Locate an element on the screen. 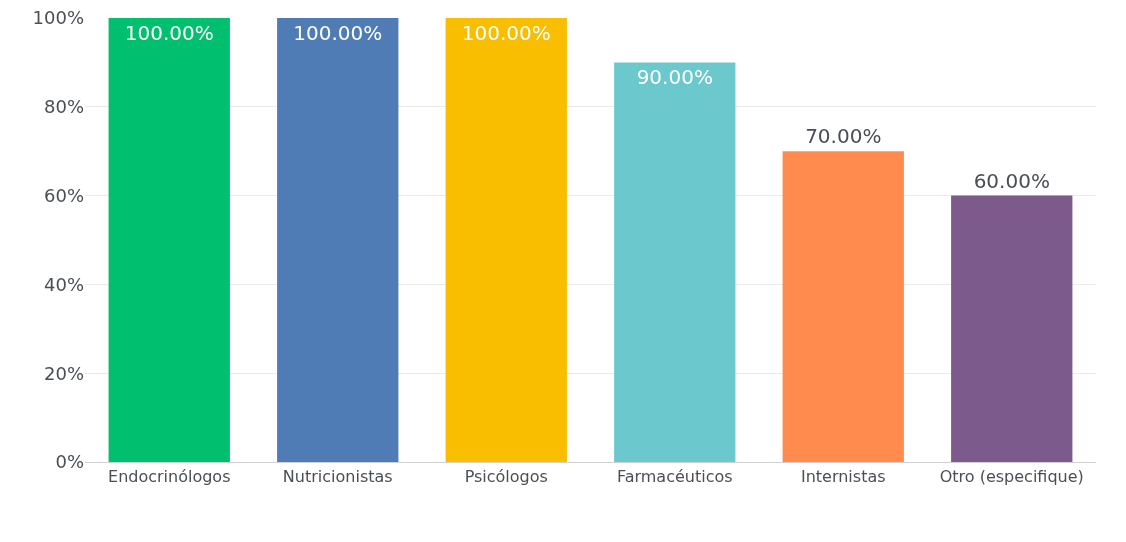  x-tick-label: Endocrinólogos is located at coordinates (169, 477).